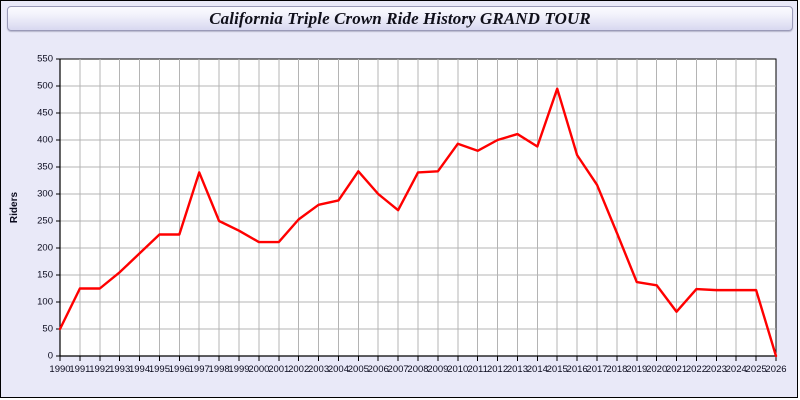 Image resolution: width=800 pixels, height=400 pixels. What do you see at coordinates (437, 369) in the screenshot?
I see `x-axis-tick-label: 2009` at bounding box center [437, 369].